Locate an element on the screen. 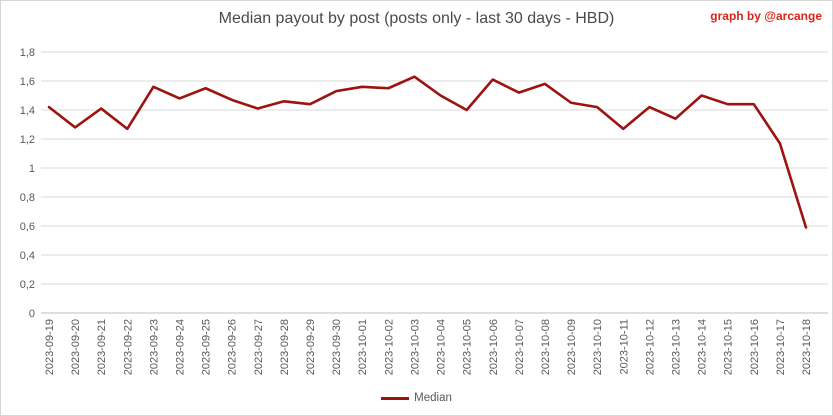 The image size is (833, 416). x-tick-label: 2023-10-01 is located at coordinates (363, 347).